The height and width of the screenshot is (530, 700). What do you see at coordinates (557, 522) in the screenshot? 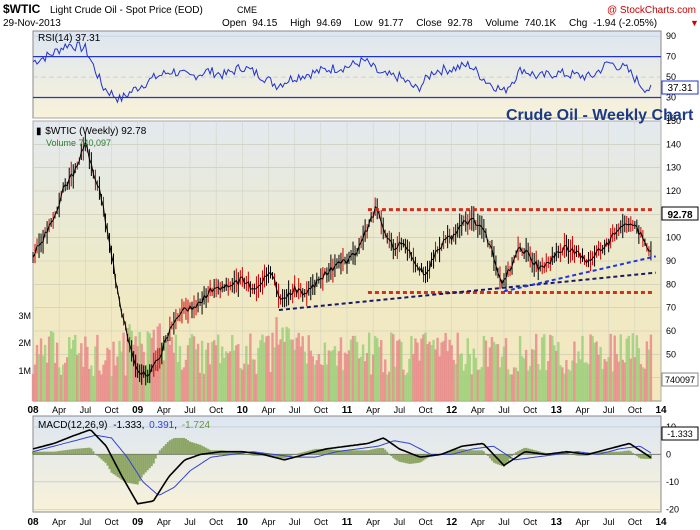
I see `date-tick-label: 13` at bounding box center [557, 522].